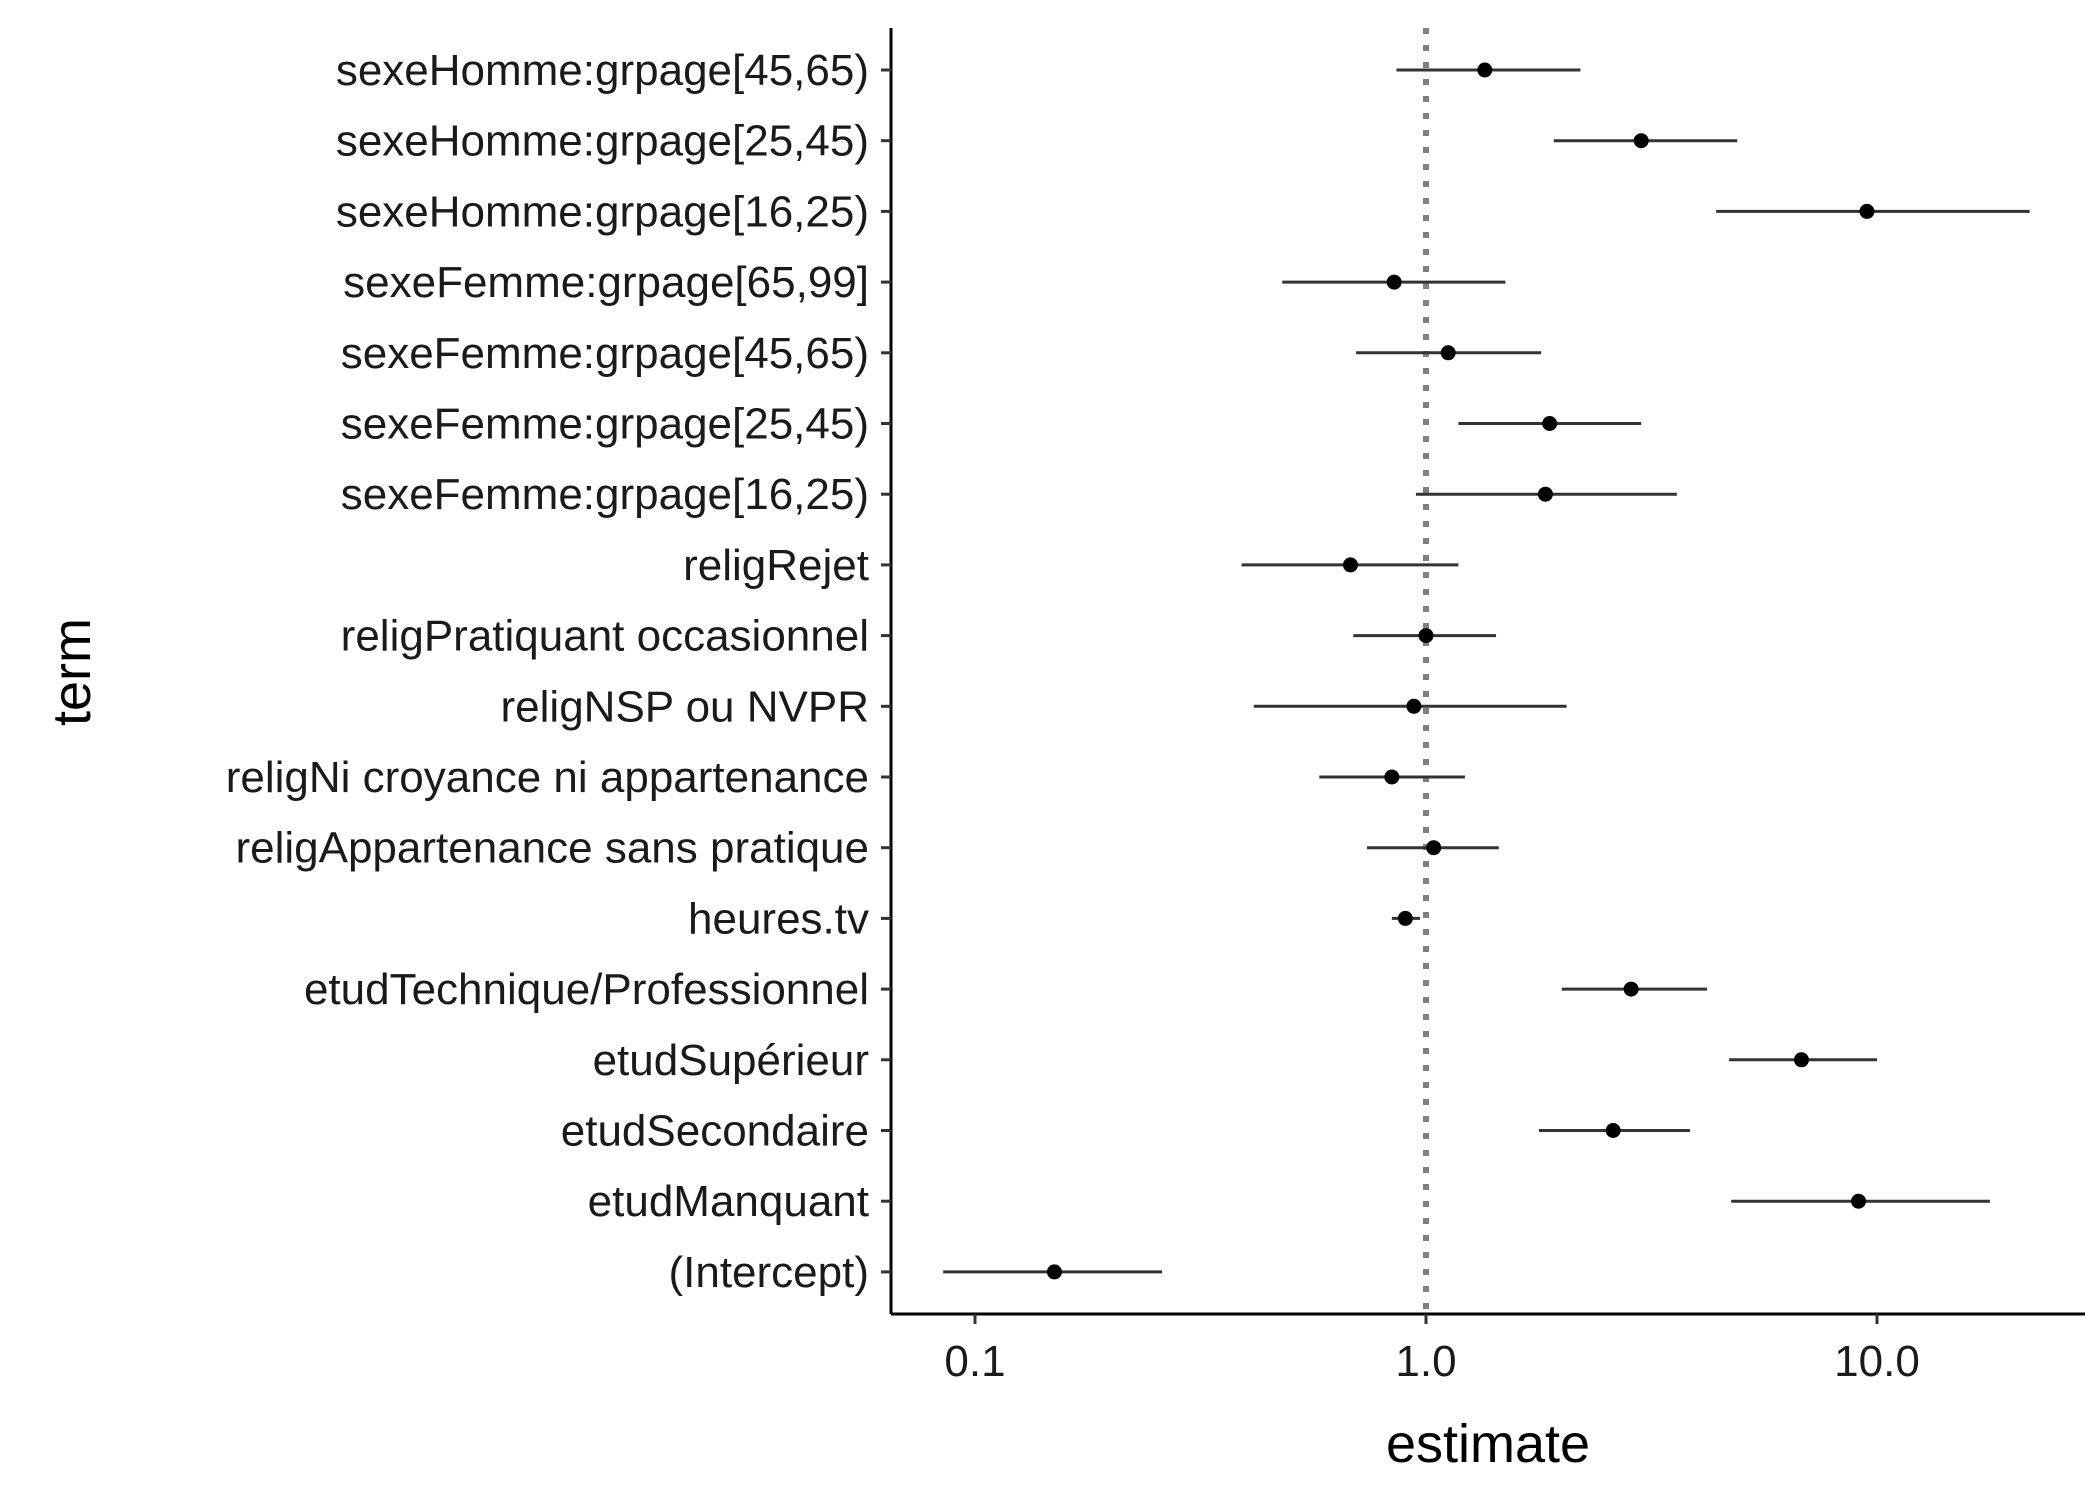 This screenshot has height=1500, width=2100. I want to click on y-tick-label: sexeHomme:grpage[25,45), so click(602, 141).